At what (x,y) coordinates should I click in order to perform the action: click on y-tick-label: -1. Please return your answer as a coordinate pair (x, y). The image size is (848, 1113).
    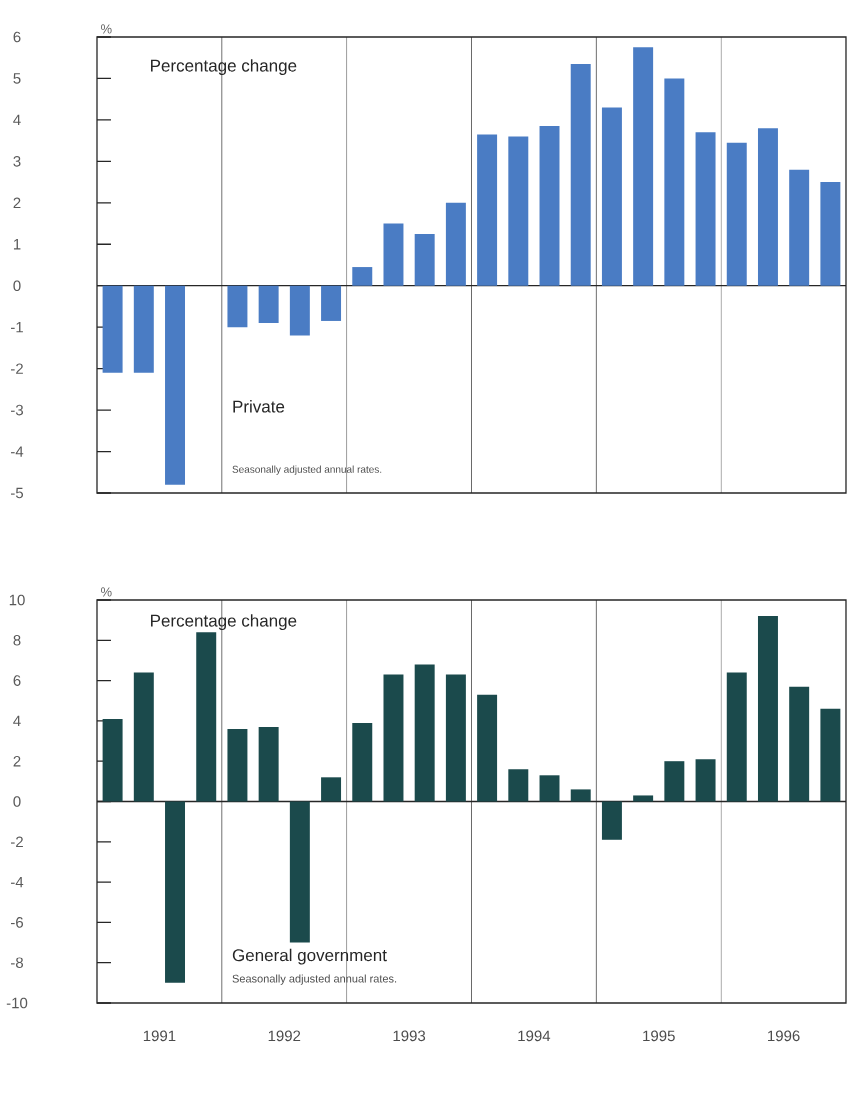
    Looking at the image, I should click on (16, 327).